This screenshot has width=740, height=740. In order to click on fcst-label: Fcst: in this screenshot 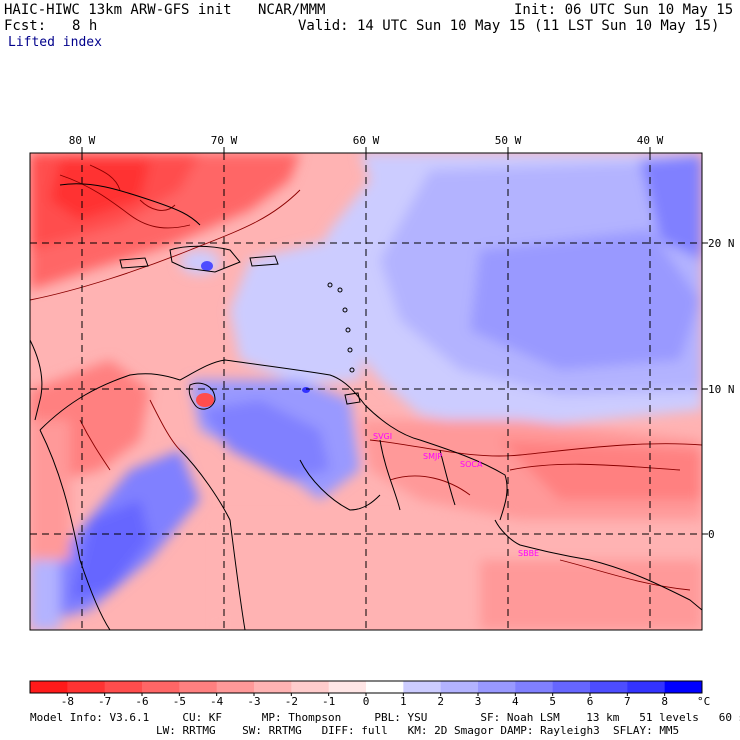, I will do `click(25, 26)`.